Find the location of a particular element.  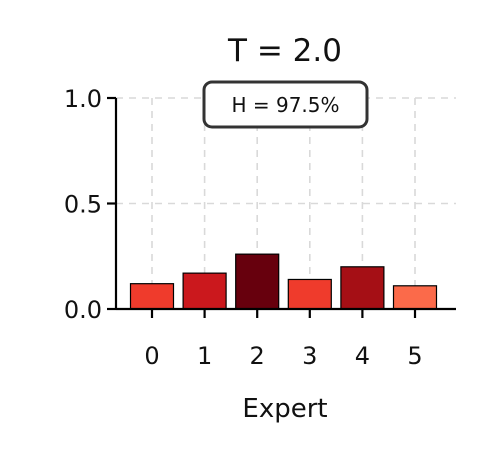

x-tick-label-5: 5 is located at coordinates (414, 356).